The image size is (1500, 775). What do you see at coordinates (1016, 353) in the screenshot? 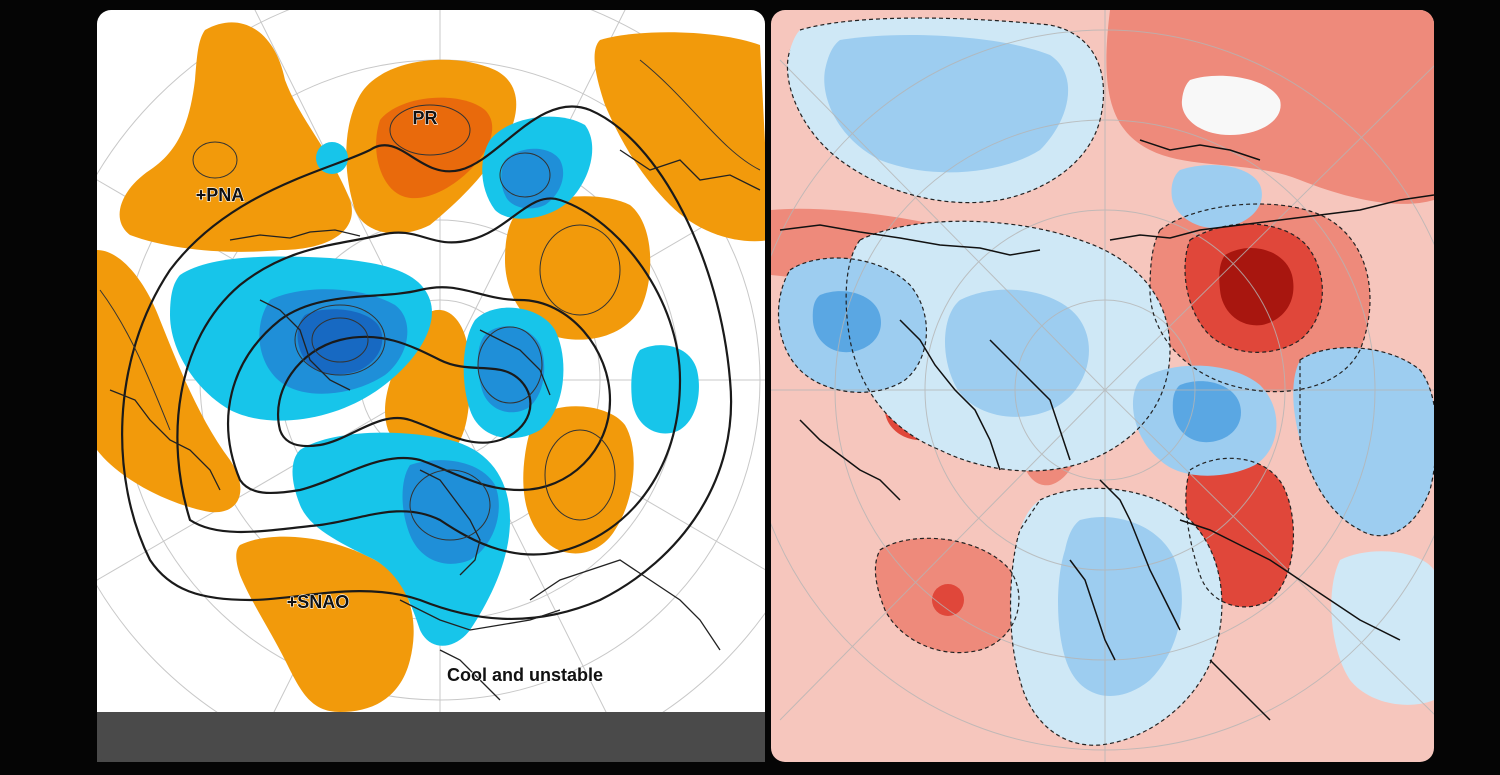
I see `cool-arctic-inner` at bounding box center [1016, 353].